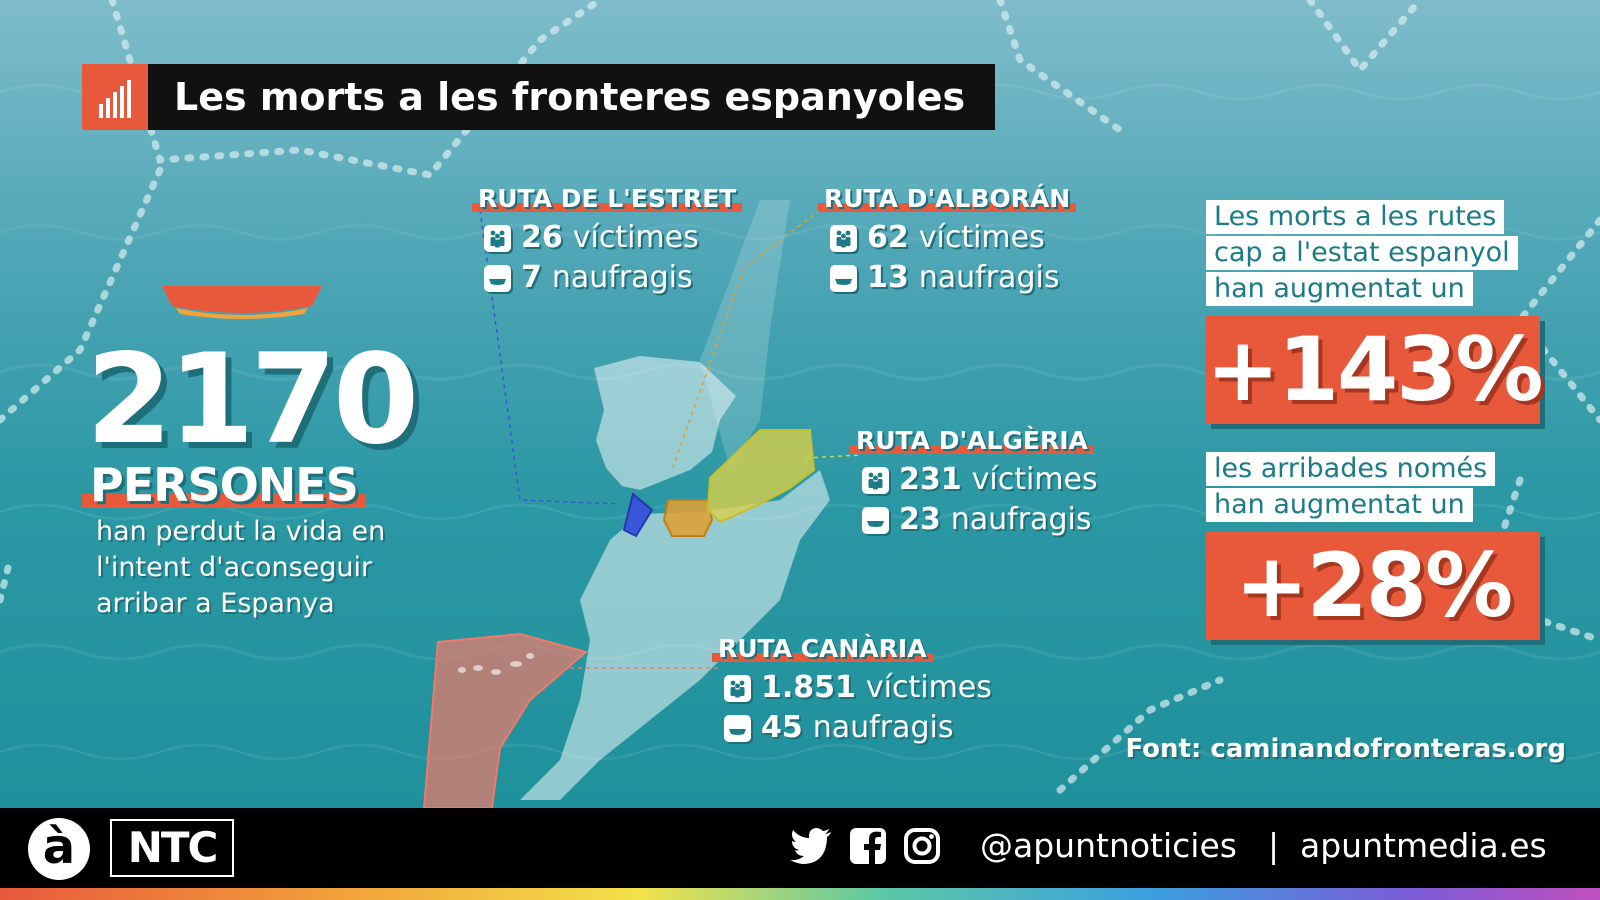 This screenshot has width=1600, height=900. What do you see at coordinates (920, 519) in the screenshot?
I see `shipwrecks-count: 23` at bounding box center [920, 519].